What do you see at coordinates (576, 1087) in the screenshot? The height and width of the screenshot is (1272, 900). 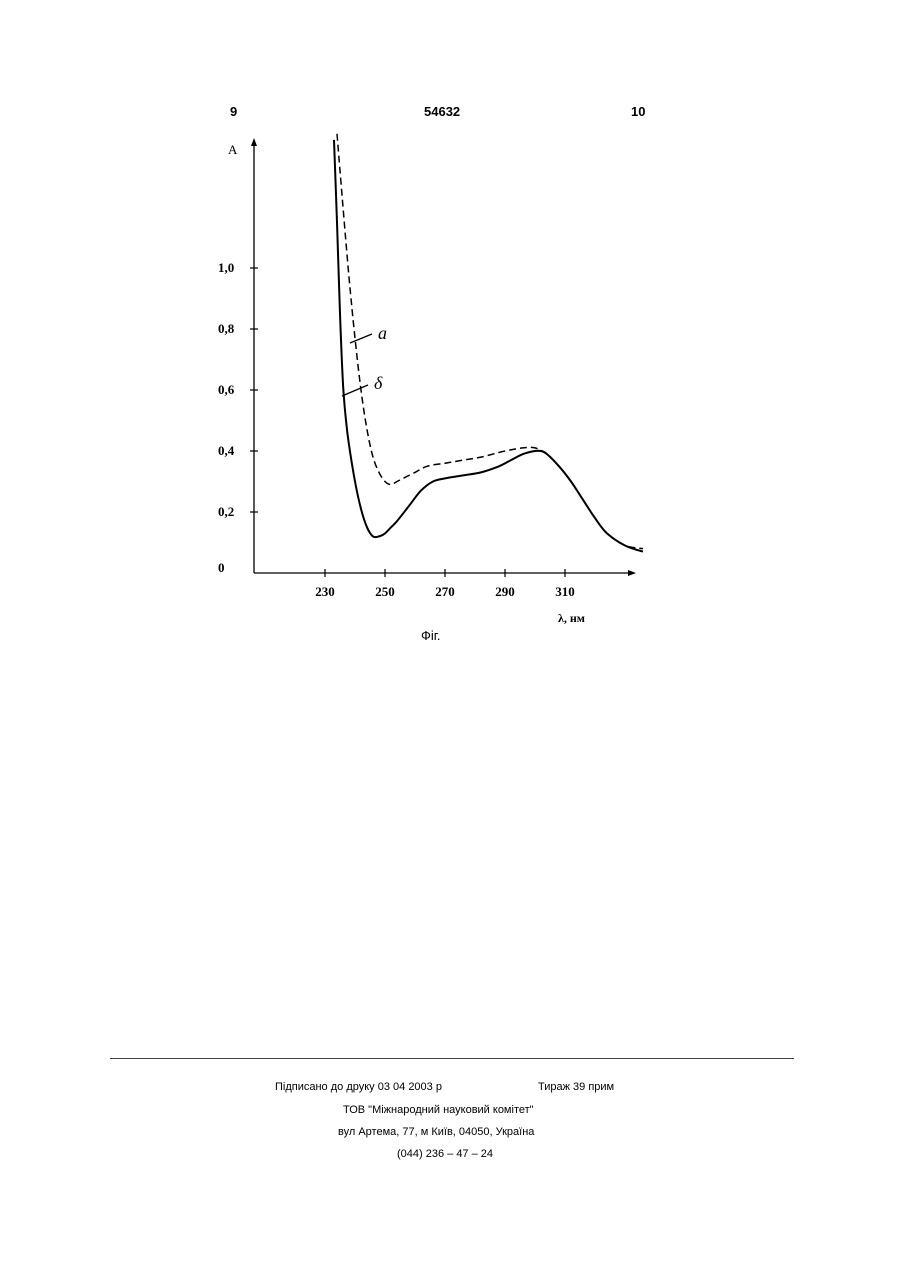 I see `footer-print-run: Тираж 39 прим` at bounding box center [576, 1087].